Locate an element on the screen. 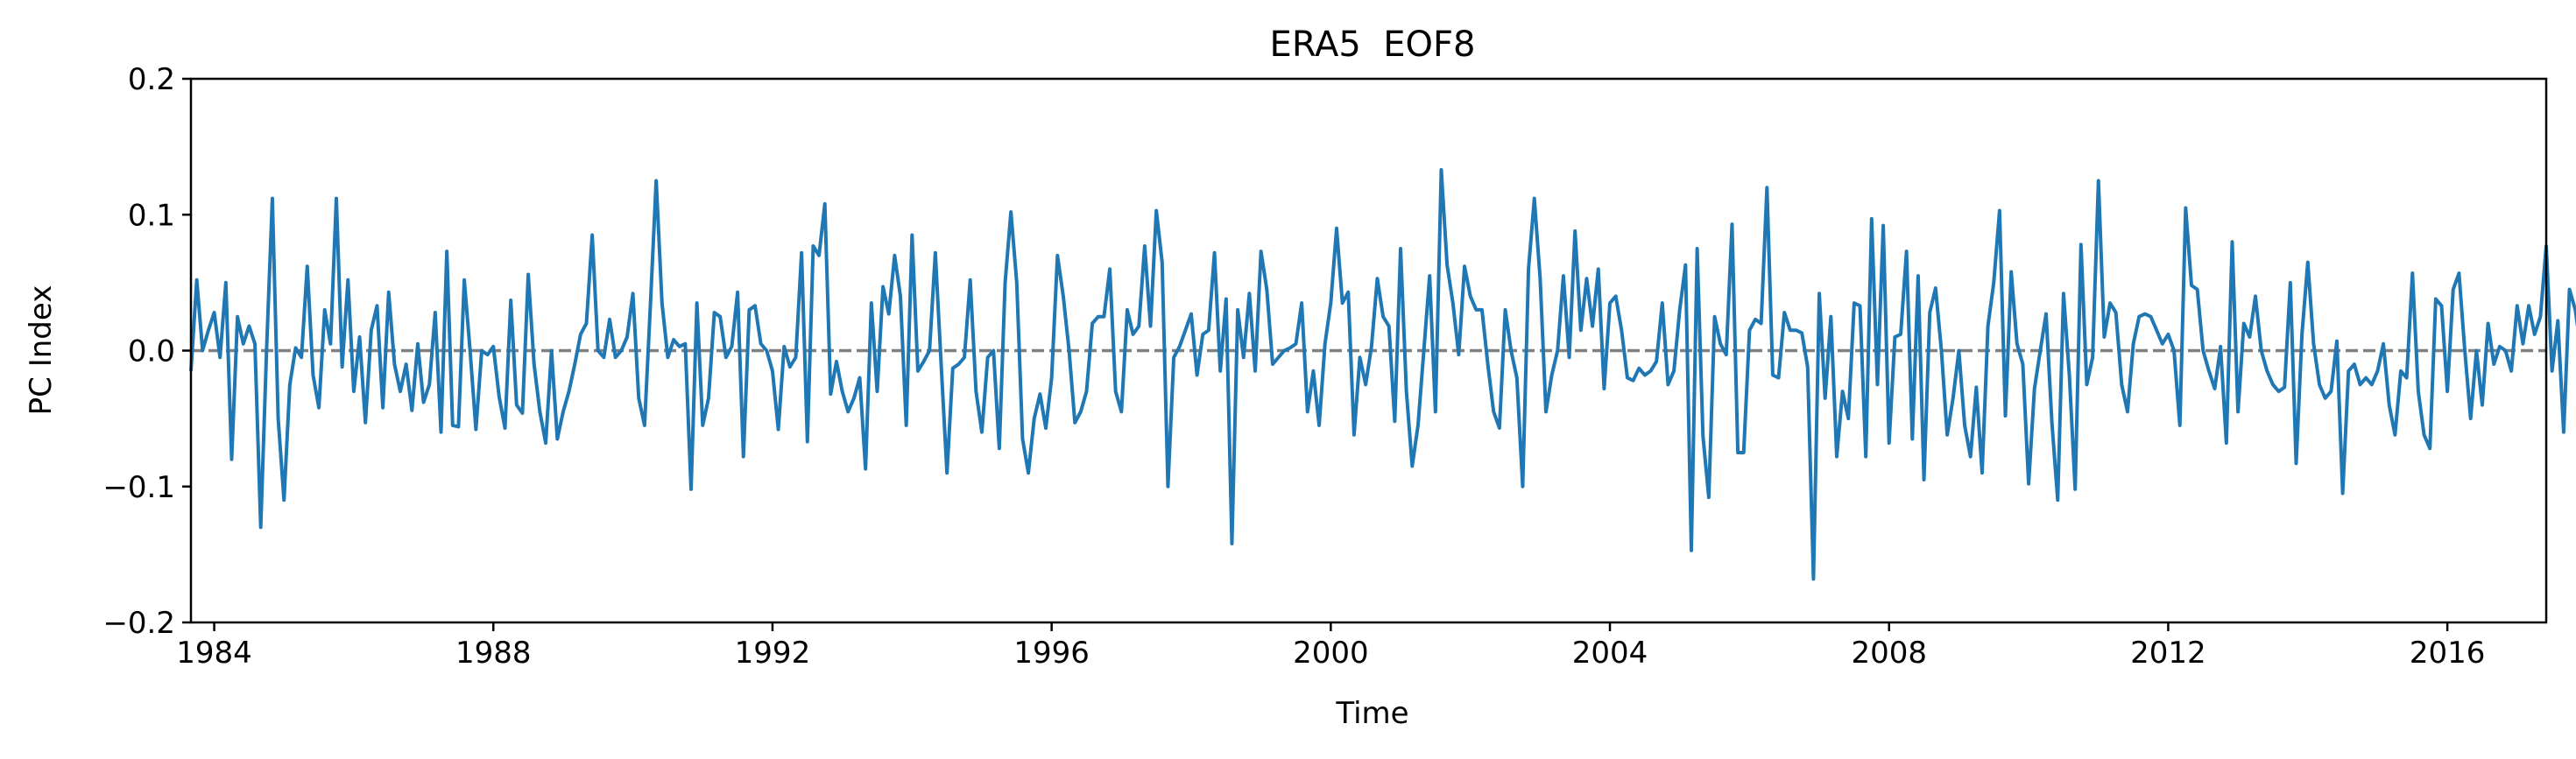  x-tick-label: 1996 is located at coordinates (1051, 653).